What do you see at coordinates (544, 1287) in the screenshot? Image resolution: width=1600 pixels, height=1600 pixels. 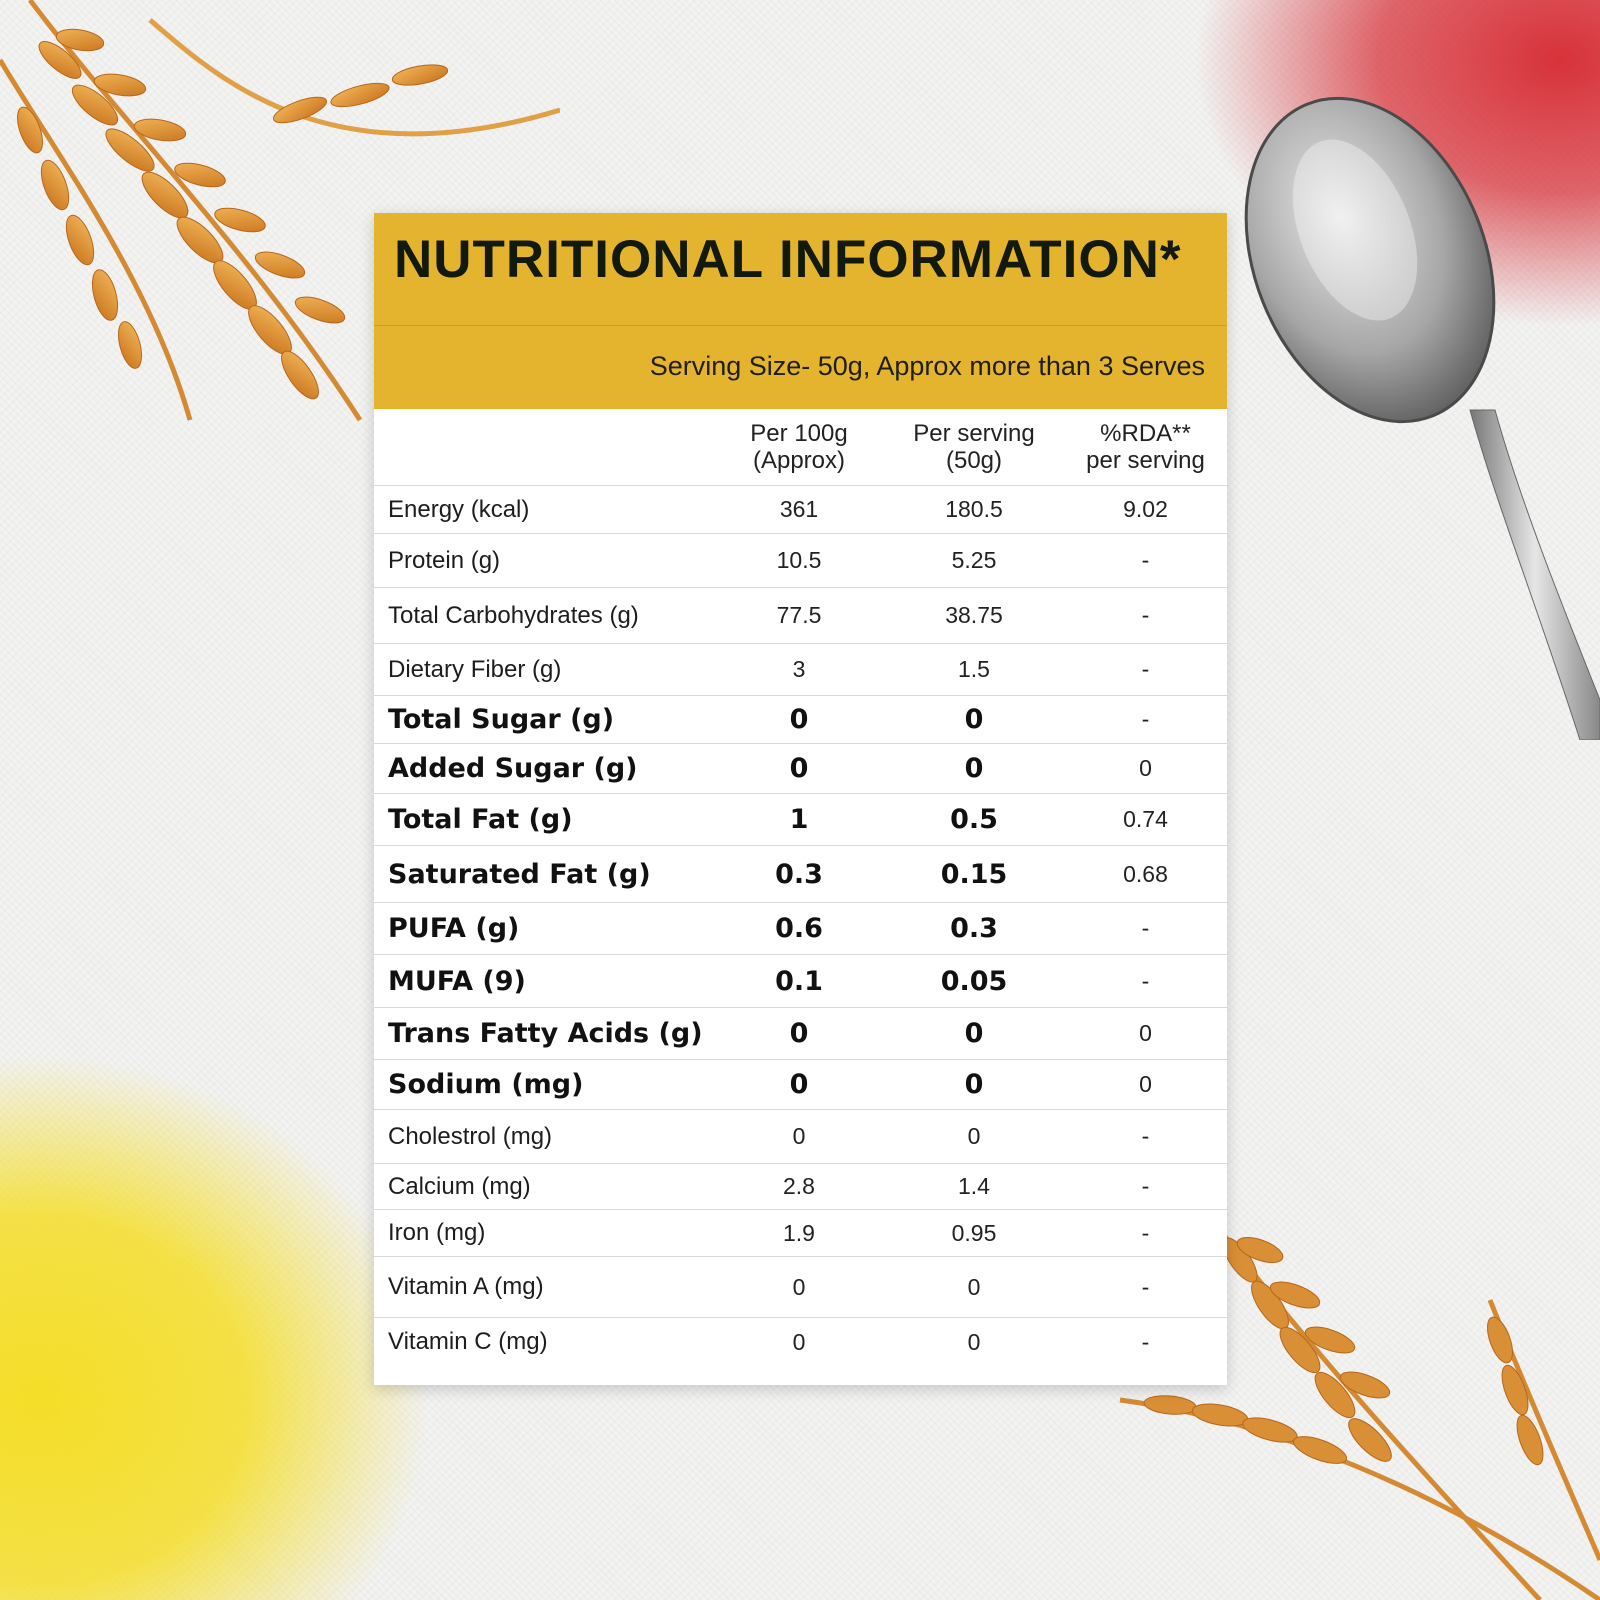 I see `nutrient-name: Vitamin A (mg)` at bounding box center [544, 1287].